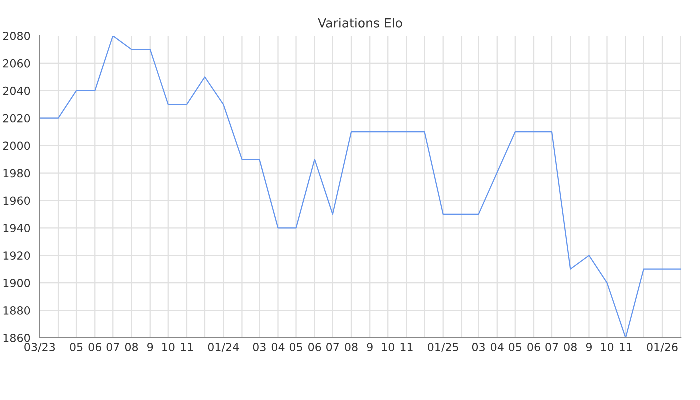 Image resolution: width=700 pixels, height=400 pixels. I want to click on y-tick-label: 2000, so click(16, 146).